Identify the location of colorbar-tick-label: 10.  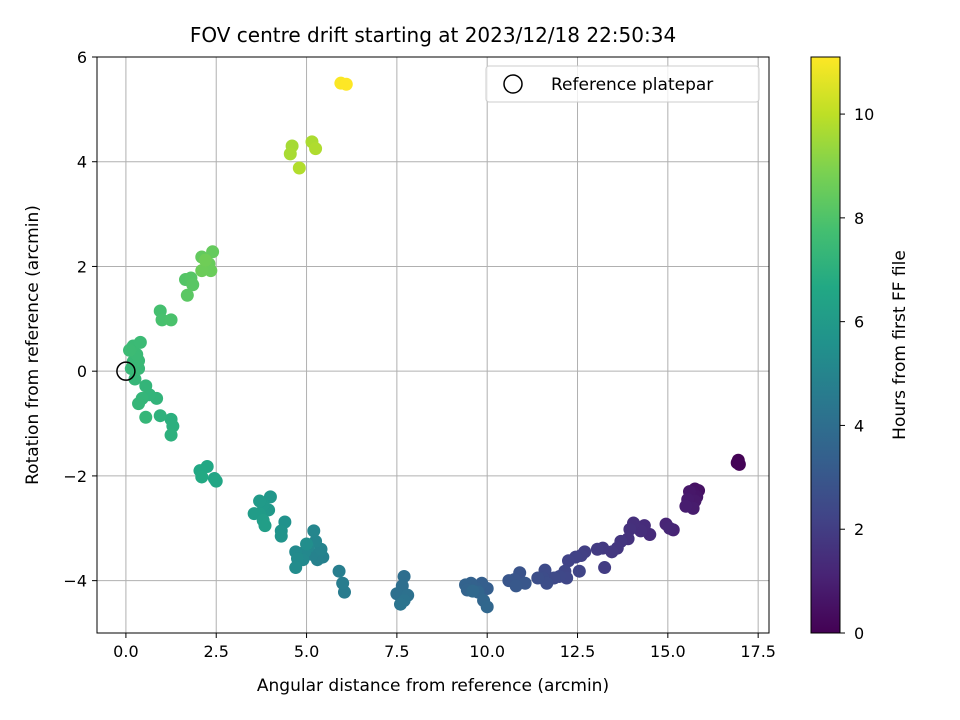
(864, 114).